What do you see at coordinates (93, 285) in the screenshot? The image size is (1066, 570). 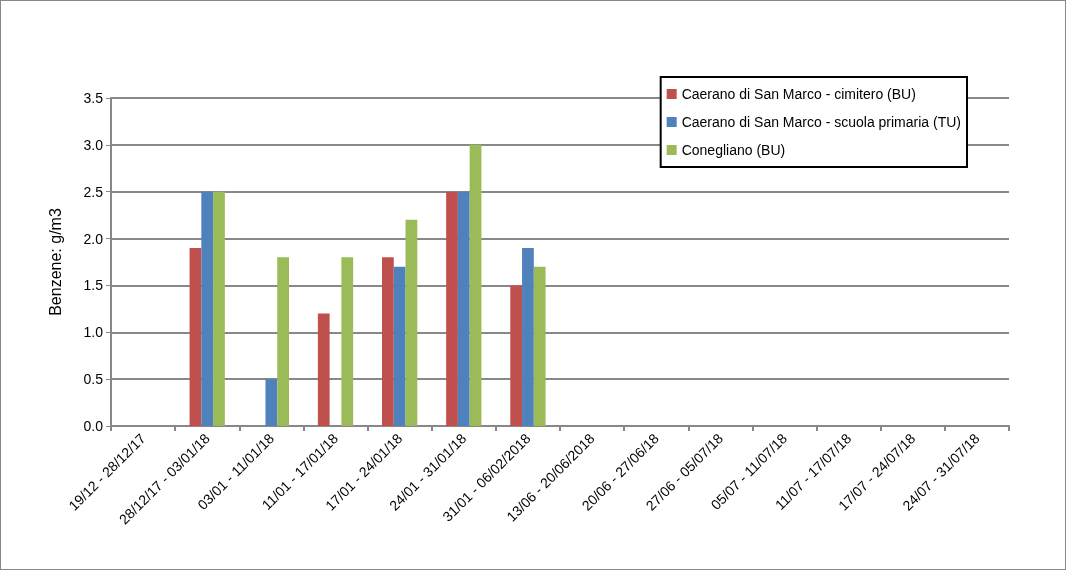 I see `y-tick-label: 1.5` at bounding box center [93, 285].